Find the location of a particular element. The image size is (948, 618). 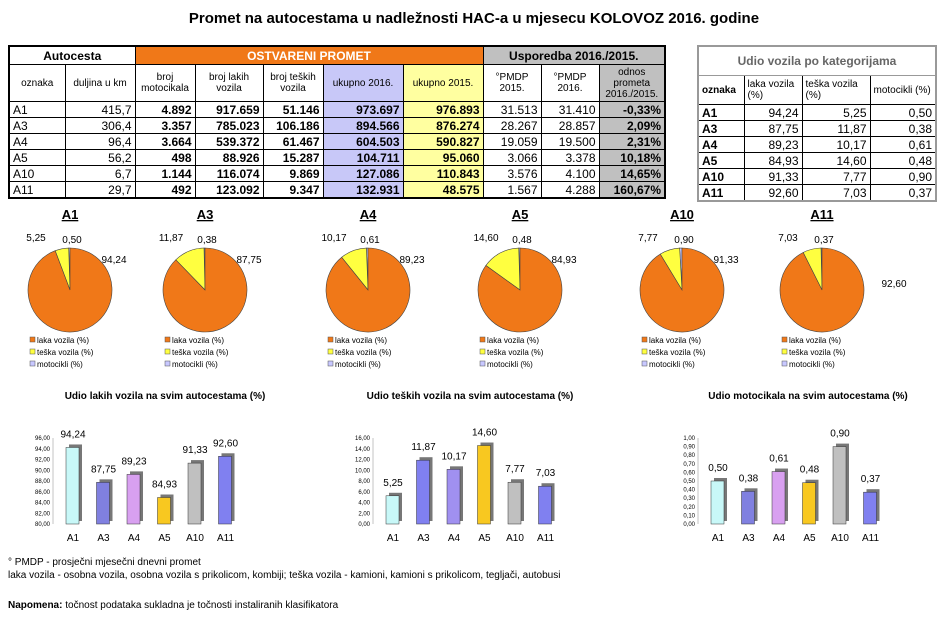

bar-value-label: 0,38 is located at coordinates (749, 478).